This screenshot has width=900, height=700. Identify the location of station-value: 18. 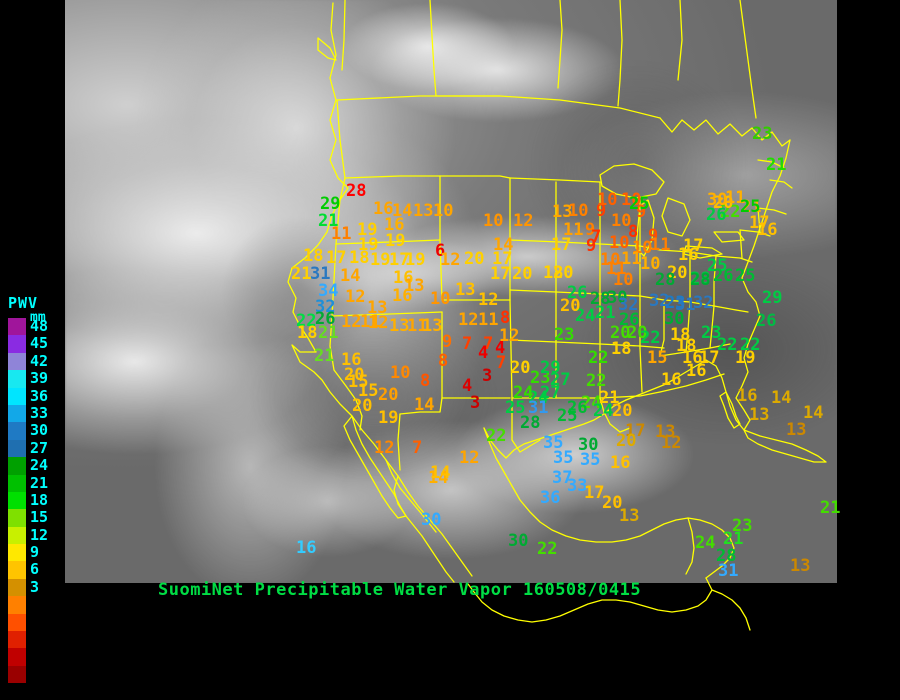
(680, 335).